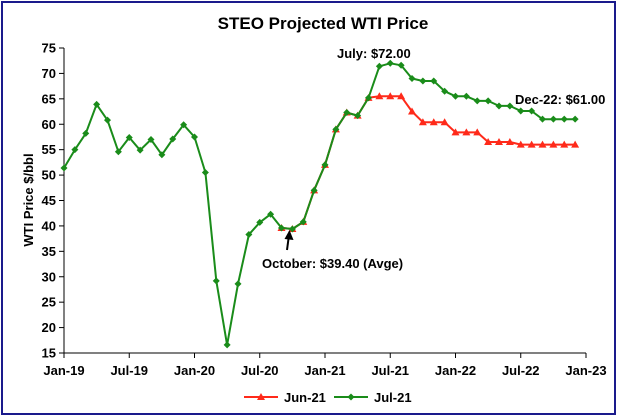 This screenshot has width=621, height=420. I want to click on y-axis: 15 20 25 30 35 40 45 50 55 60 65 70 75, so click(53, 201).